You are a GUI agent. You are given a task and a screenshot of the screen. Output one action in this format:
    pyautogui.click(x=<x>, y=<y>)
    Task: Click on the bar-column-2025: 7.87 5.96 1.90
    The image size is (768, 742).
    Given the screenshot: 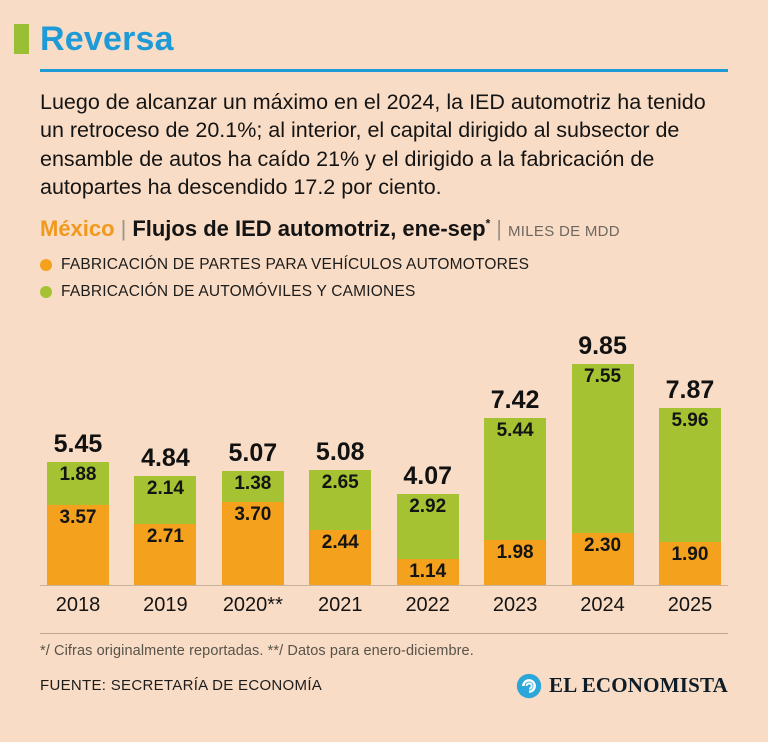 What is the action you would take?
    pyautogui.click(x=690, y=480)
    